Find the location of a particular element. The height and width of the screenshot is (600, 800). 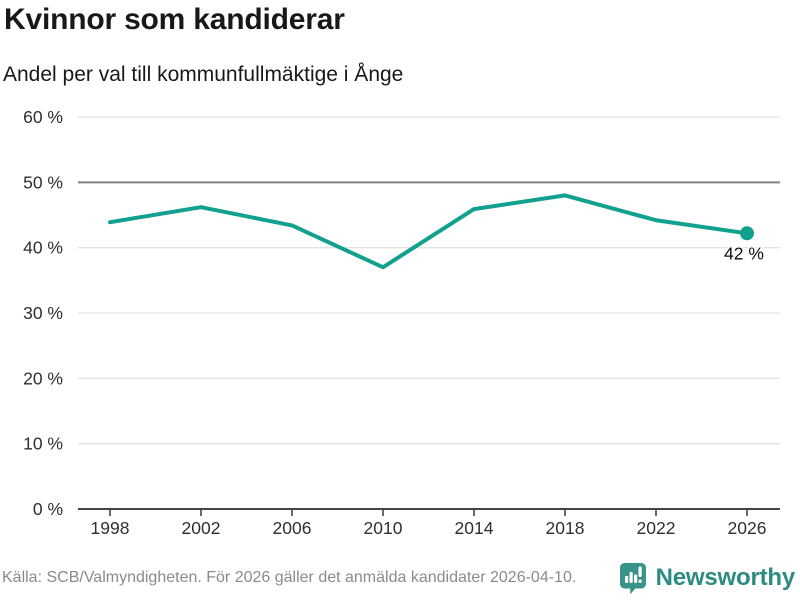

y-tick-label: 10 % is located at coordinates (43, 444).